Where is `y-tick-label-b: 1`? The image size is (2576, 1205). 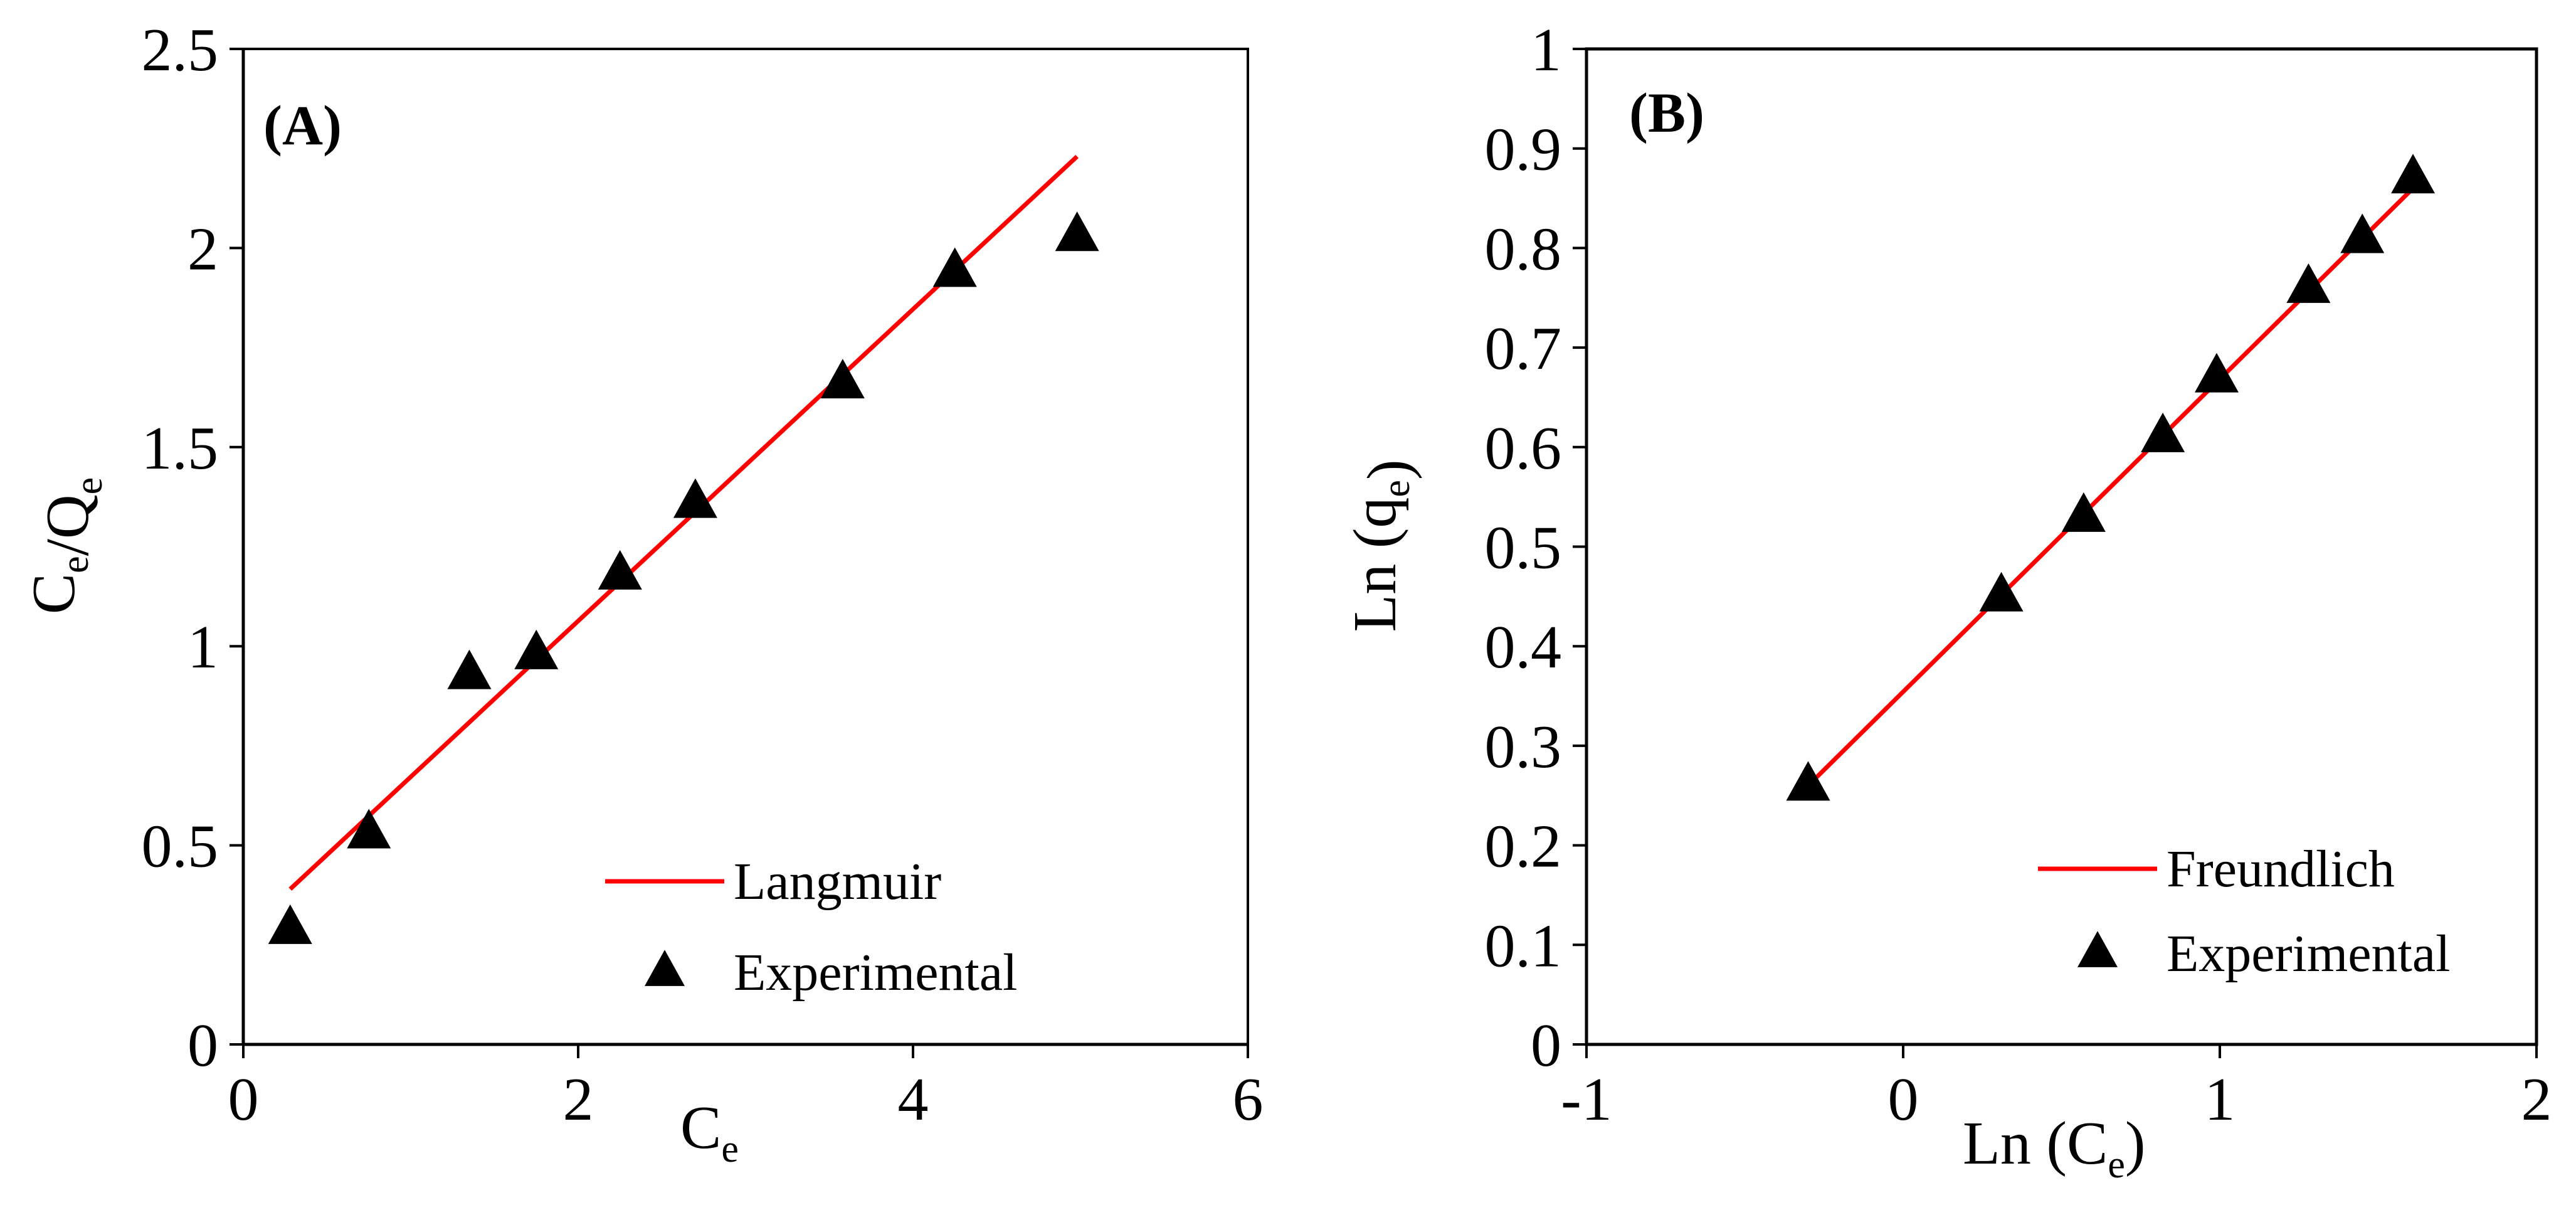 y-tick-label-b: 1 is located at coordinates (1546, 50).